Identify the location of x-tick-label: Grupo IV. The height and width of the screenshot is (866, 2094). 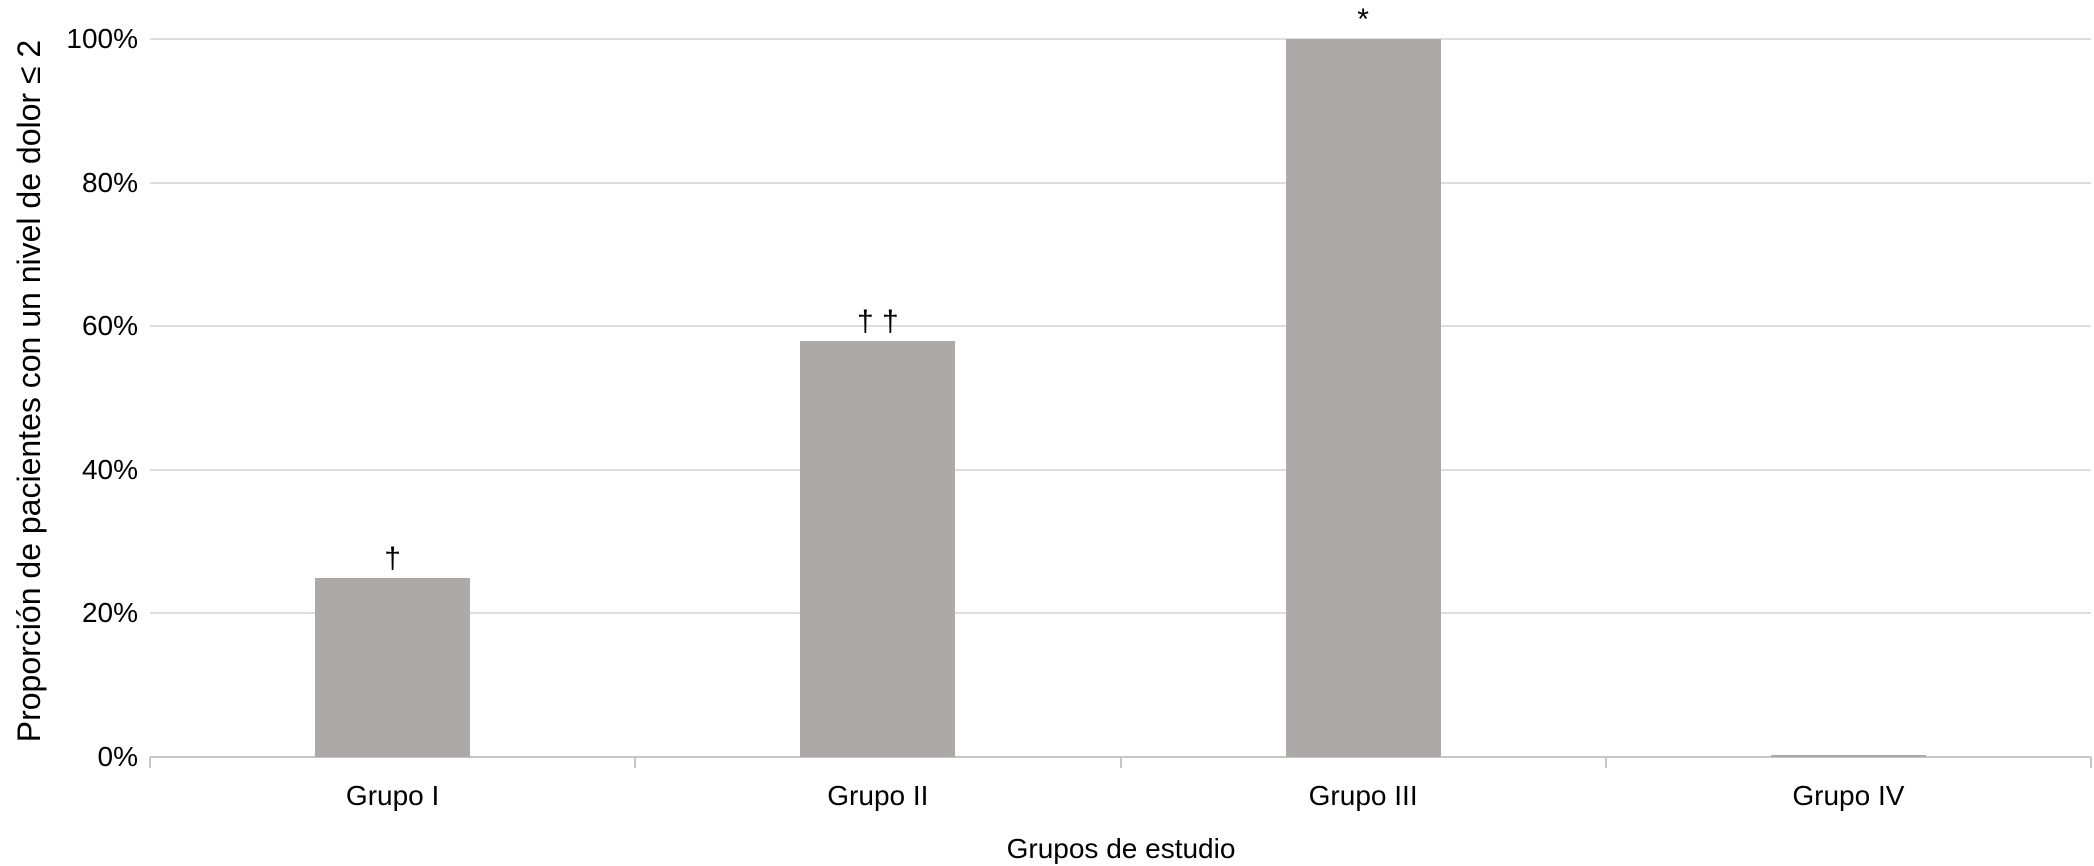
(1848, 795).